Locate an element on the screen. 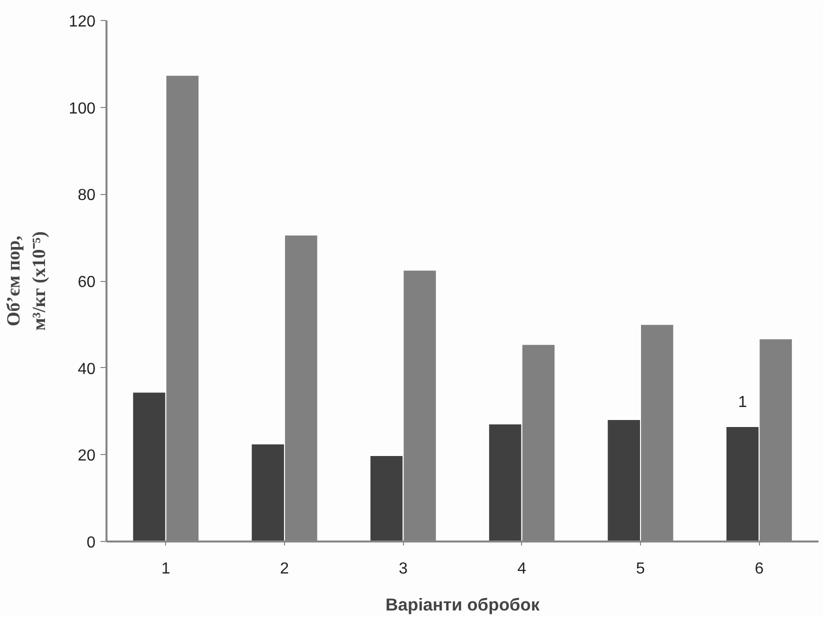  x-tick-label: 5 is located at coordinates (641, 569).